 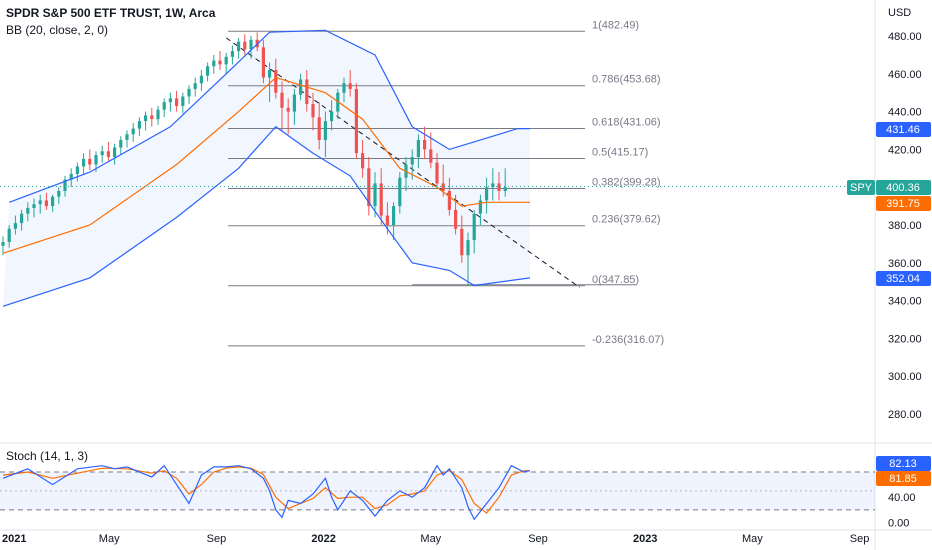 I want to click on svg-text: 391.75, so click(x=903, y=204).